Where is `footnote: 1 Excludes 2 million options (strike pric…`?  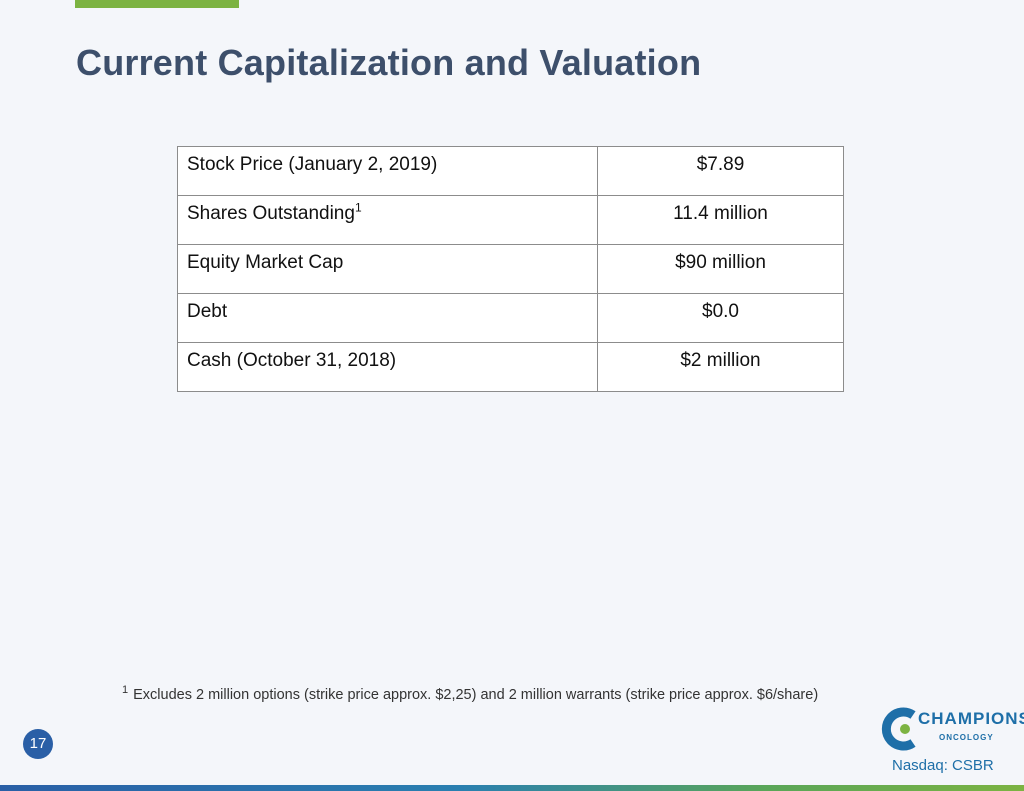 footnote: 1 Excludes 2 million options (strike pric… is located at coordinates (470, 693).